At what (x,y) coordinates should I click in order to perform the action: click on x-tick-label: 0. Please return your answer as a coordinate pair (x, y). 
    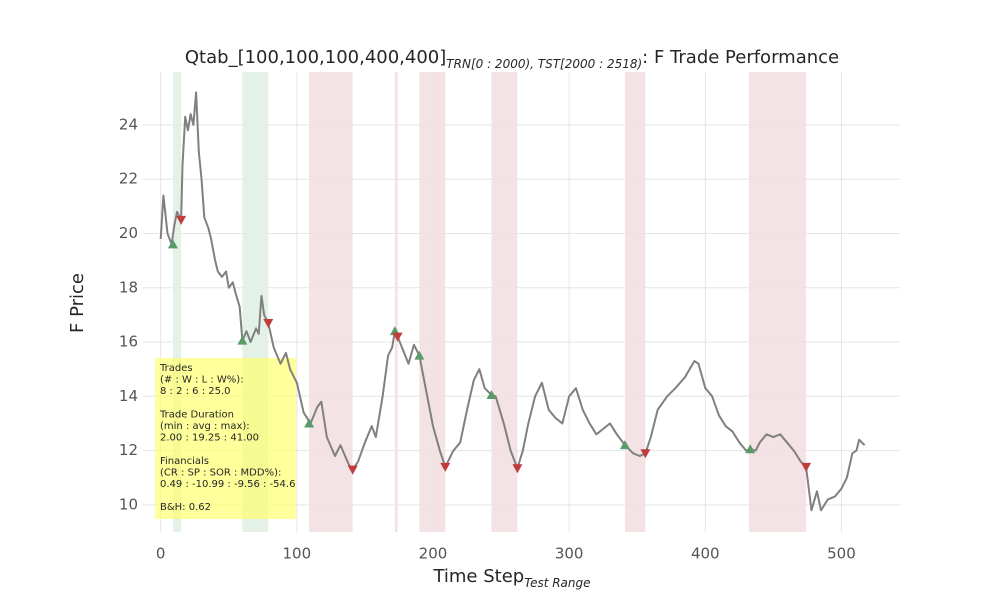
    Looking at the image, I should click on (161, 554).